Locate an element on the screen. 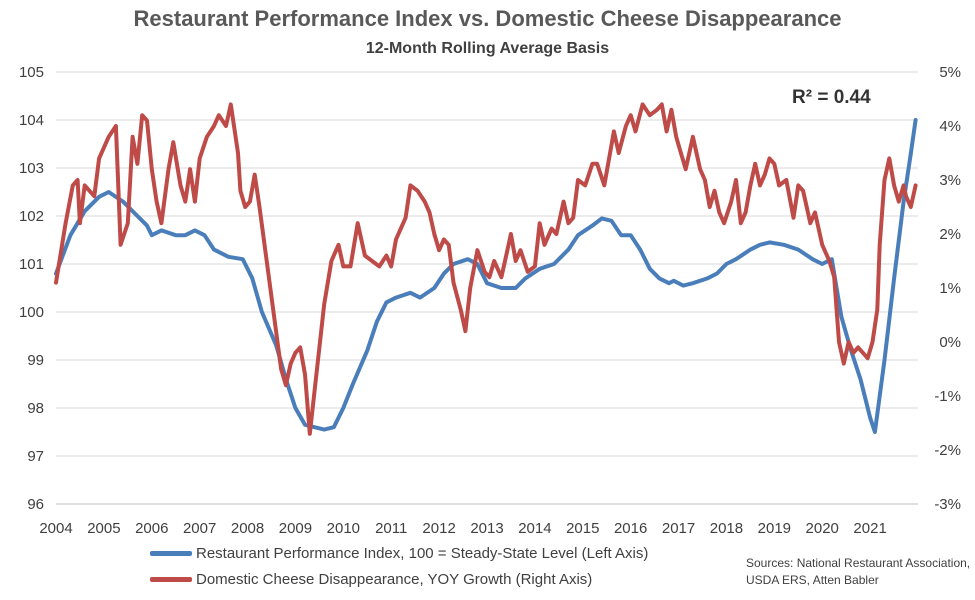  right-tick-label: -2% is located at coordinates (947, 450).